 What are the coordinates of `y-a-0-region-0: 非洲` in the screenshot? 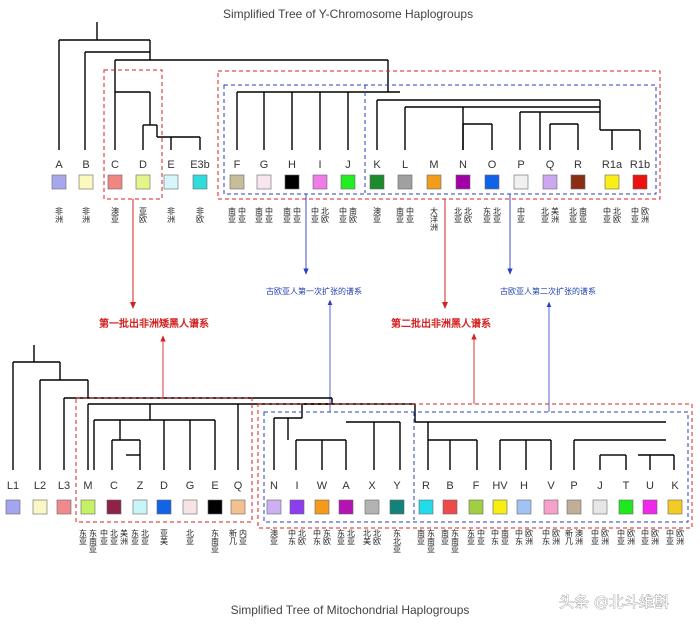 It's located at (59, 214).